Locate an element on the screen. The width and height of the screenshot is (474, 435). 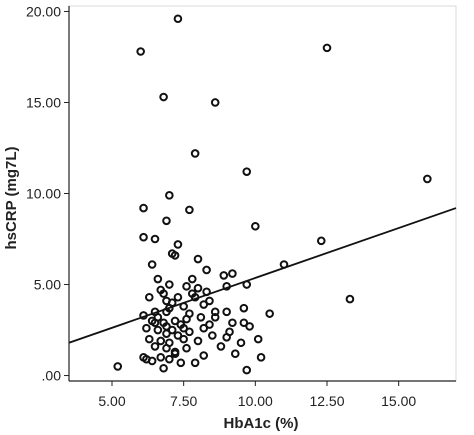
y-tick-label: .00 is located at coordinates (52, 376).